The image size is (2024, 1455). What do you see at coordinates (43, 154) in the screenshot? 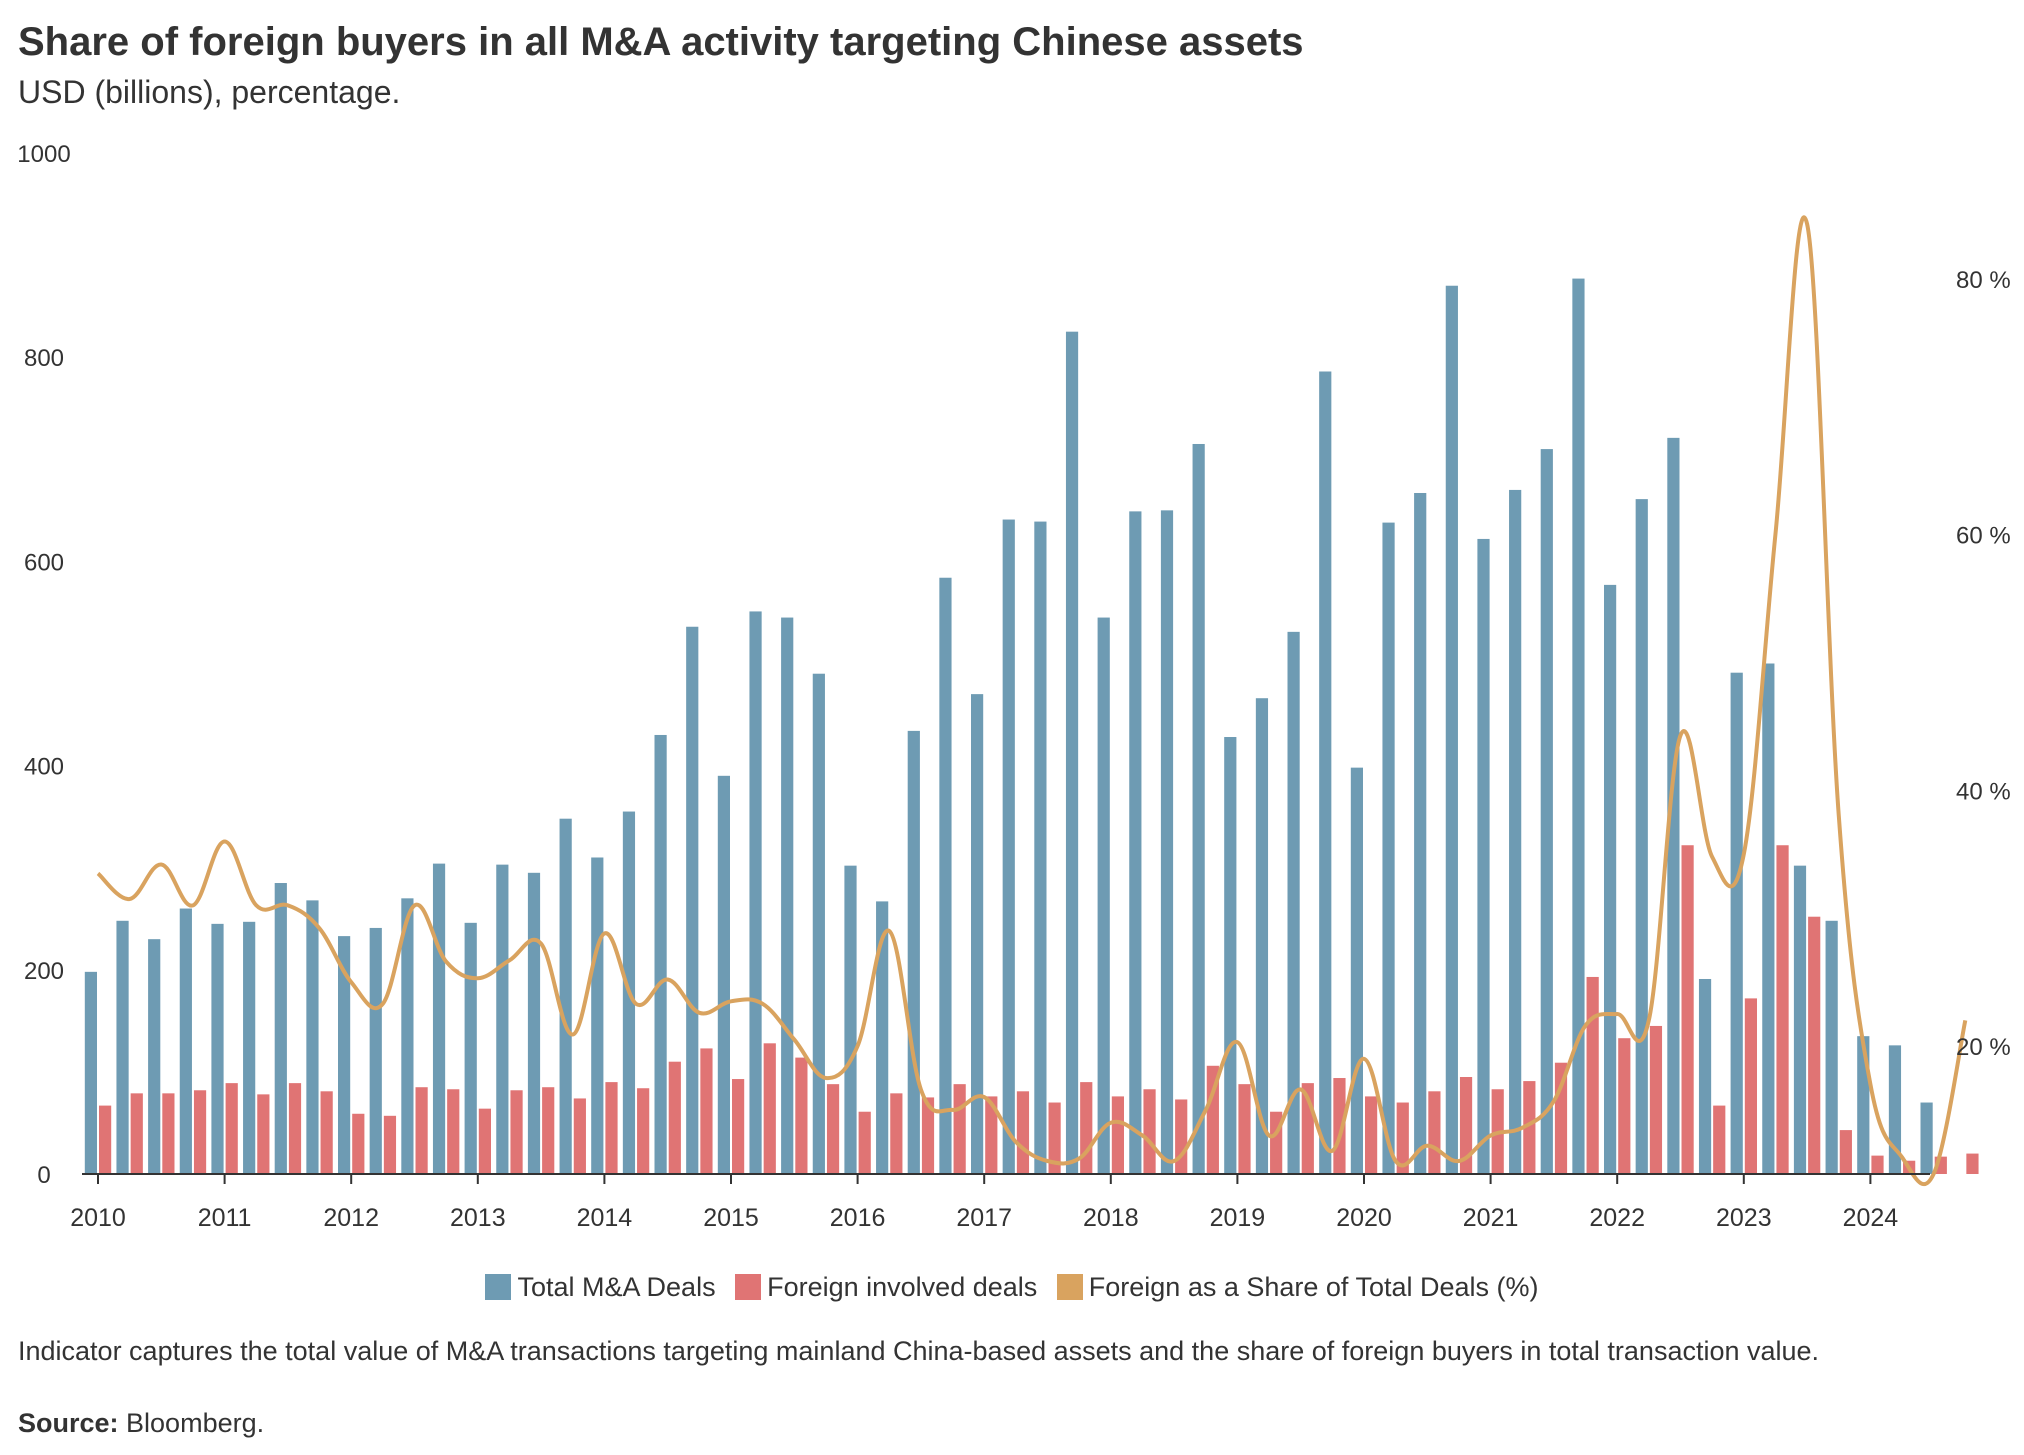
I see `y-left-tick-label: 1000` at bounding box center [43, 154].